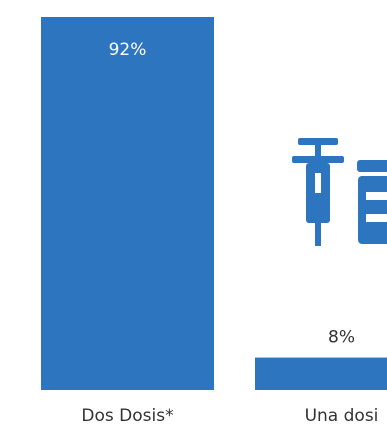  Describe the element at coordinates (342, 415) in the screenshot. I see `category-label-2: Una dosi` at that location.